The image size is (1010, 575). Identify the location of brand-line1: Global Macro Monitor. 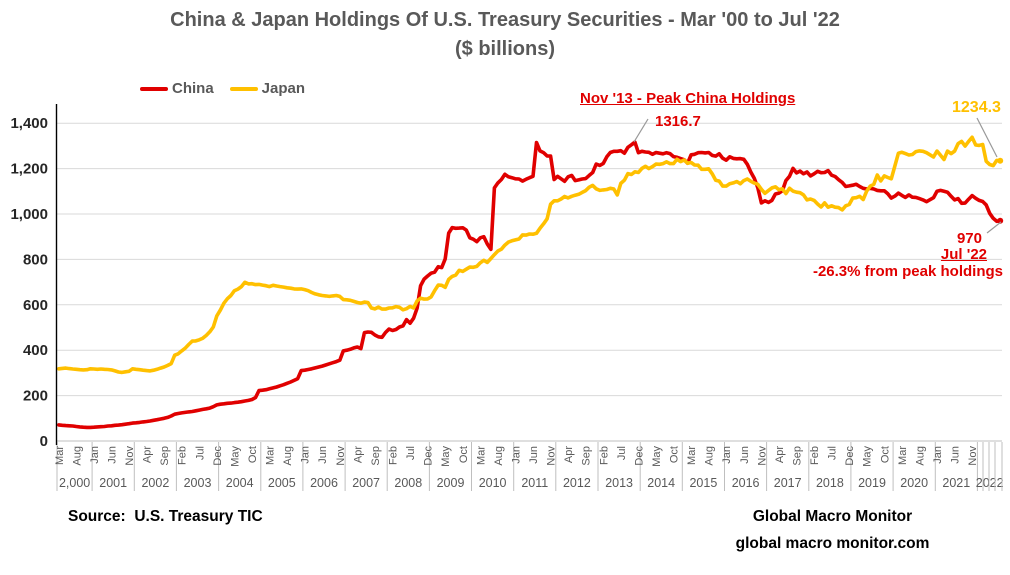
(832, 516).